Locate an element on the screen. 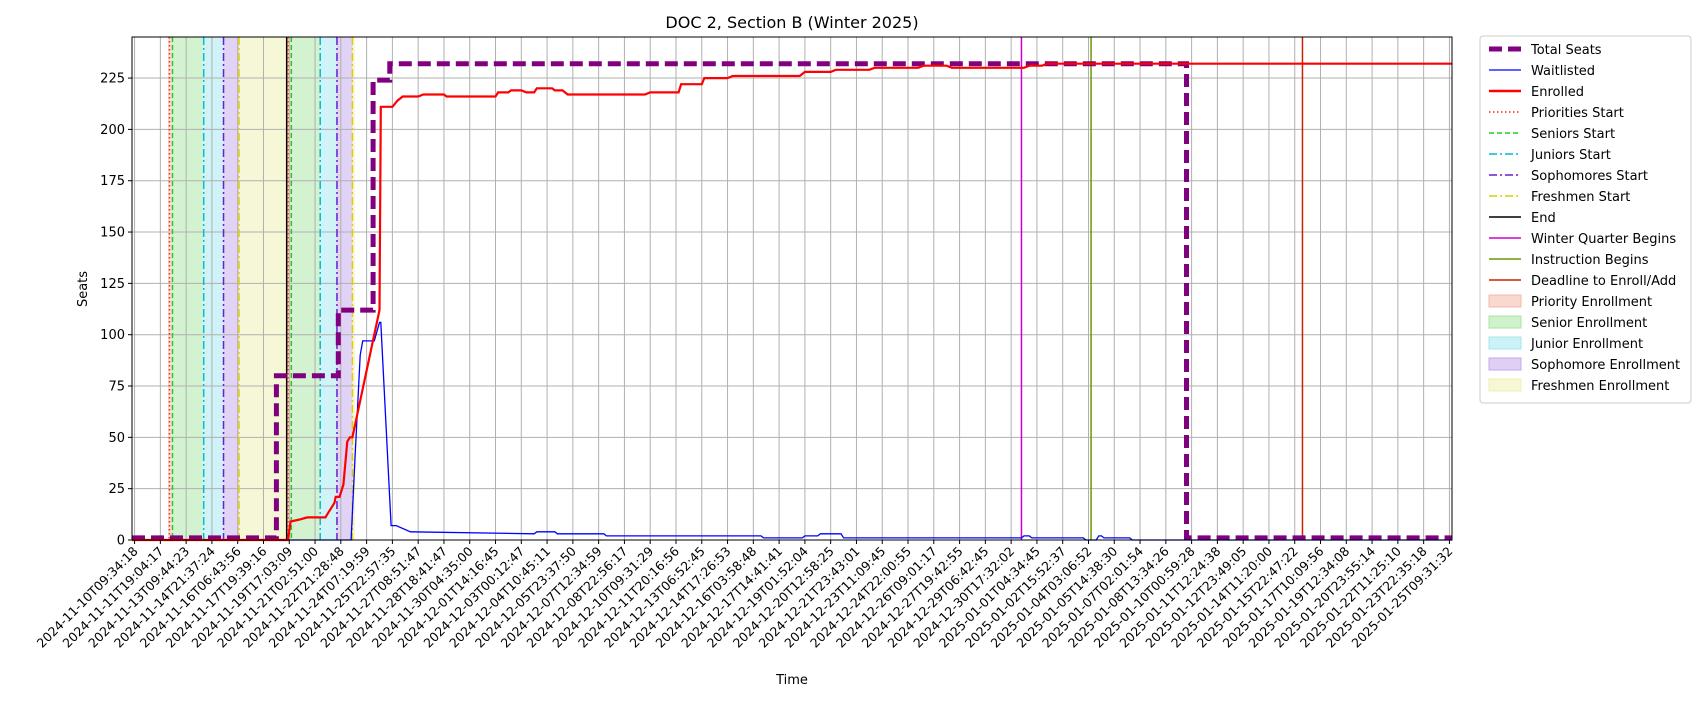 The image size is (1700, 704). legend-label: Instruction Begins is located at coordinates (1590, 260).